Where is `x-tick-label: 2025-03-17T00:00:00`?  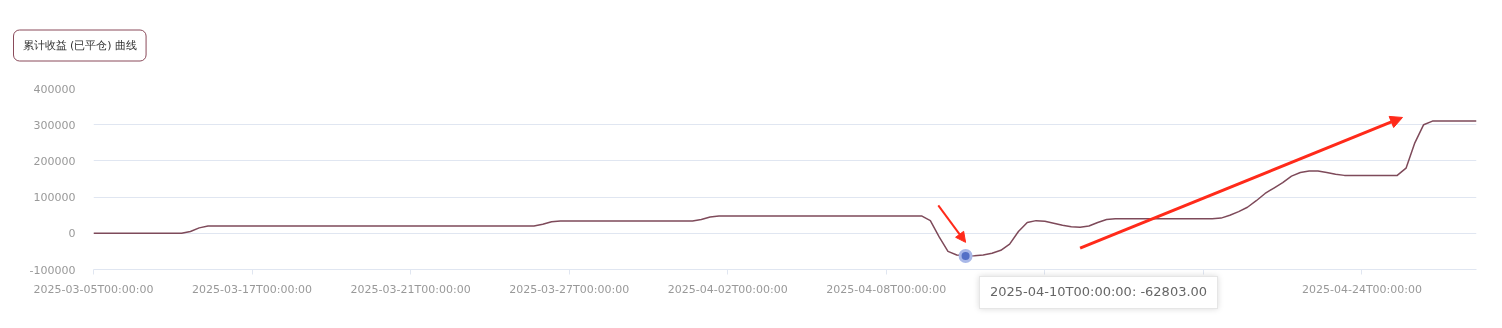 x-tick-label: 2025-03-17T00:00:00 is located at coordinates (252, 289).